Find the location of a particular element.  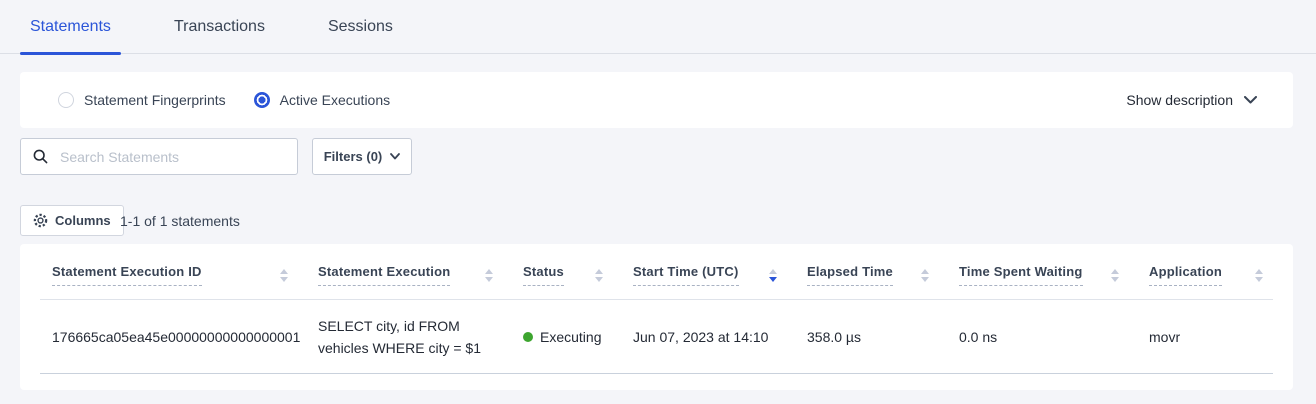

tab-statements: Statements is located at coordinates (70, 27).